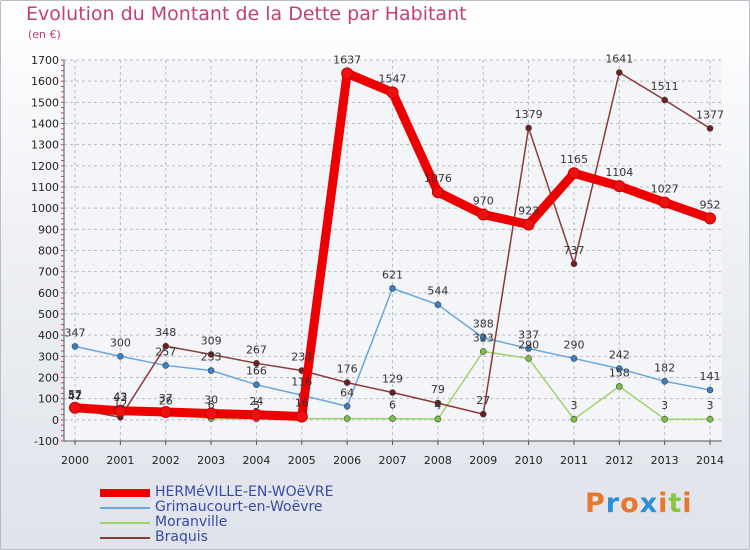 The image size is (750, 550). I want to click on data-label: 79, so click(438, 389).